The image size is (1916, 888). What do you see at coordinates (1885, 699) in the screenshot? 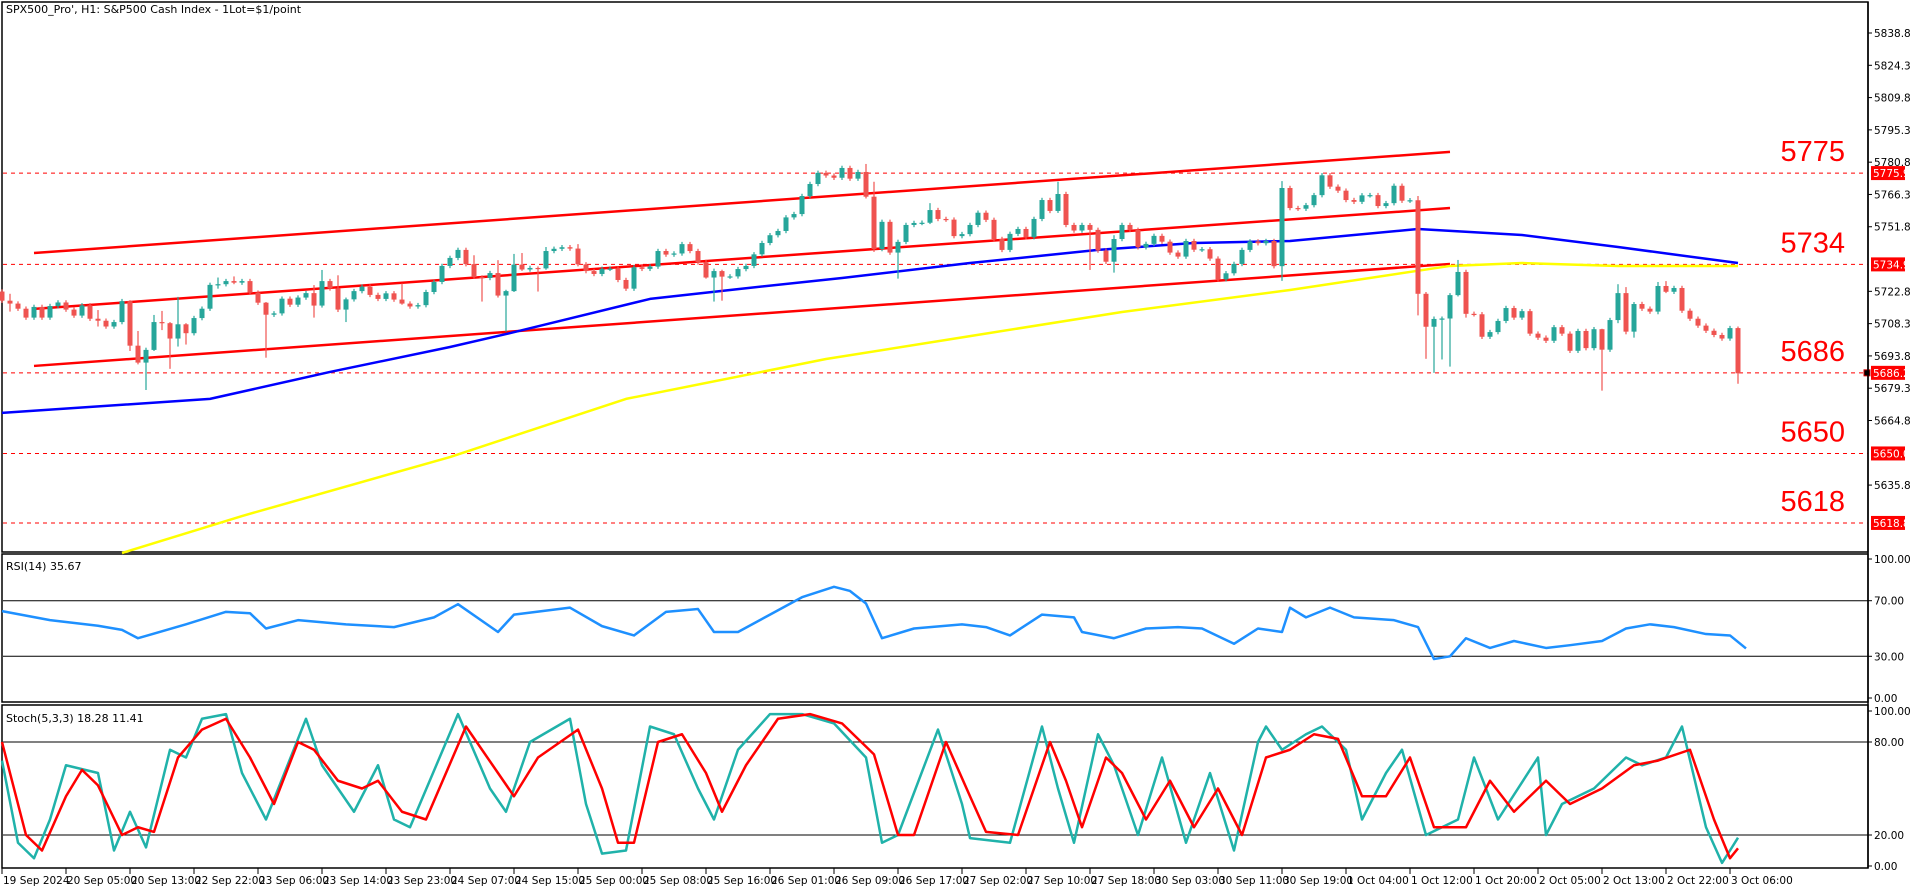
I see `rsi-tick-label: 0.00` at bounding box center [1885, 699].